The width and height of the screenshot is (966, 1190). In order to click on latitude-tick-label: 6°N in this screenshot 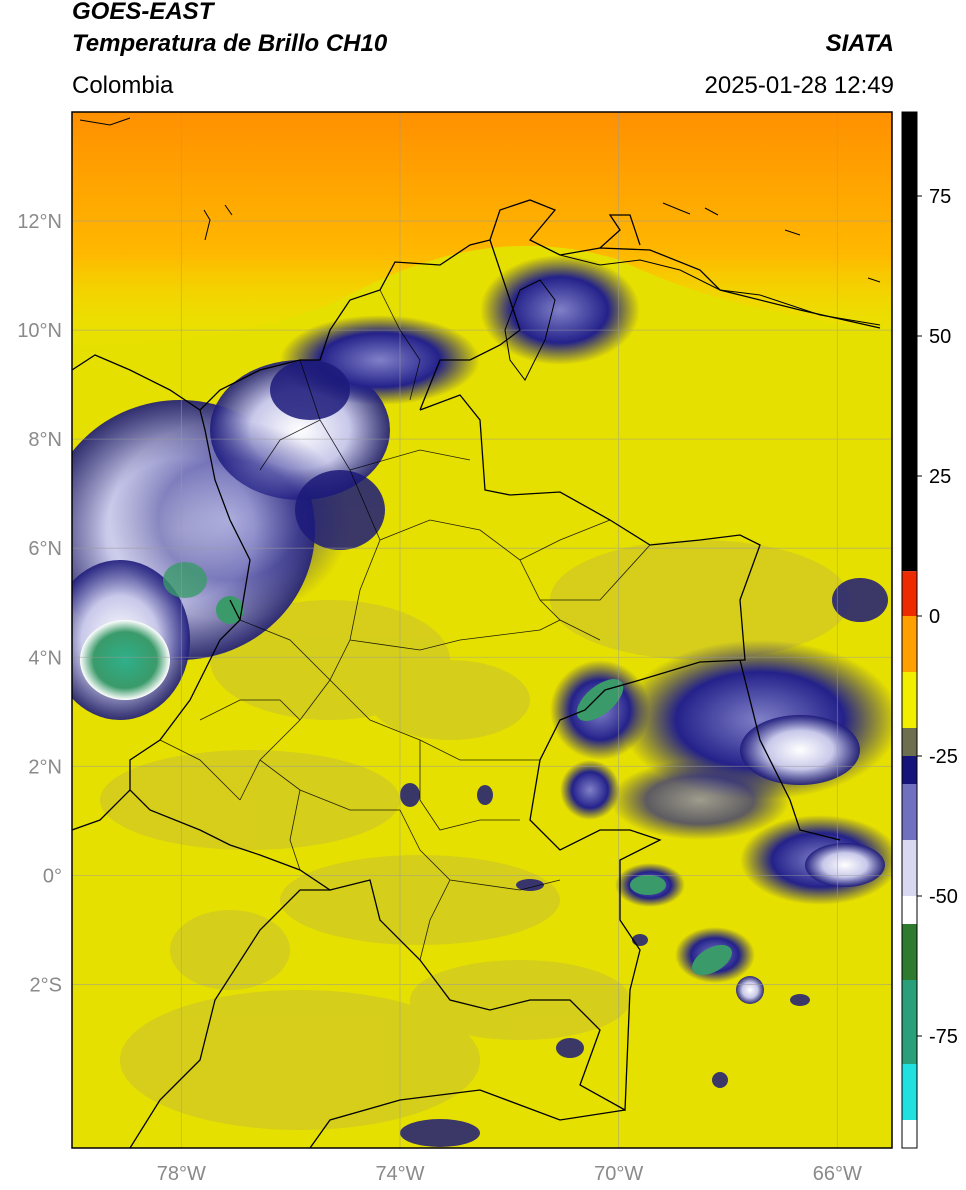, I will do `click(45, 549)`.